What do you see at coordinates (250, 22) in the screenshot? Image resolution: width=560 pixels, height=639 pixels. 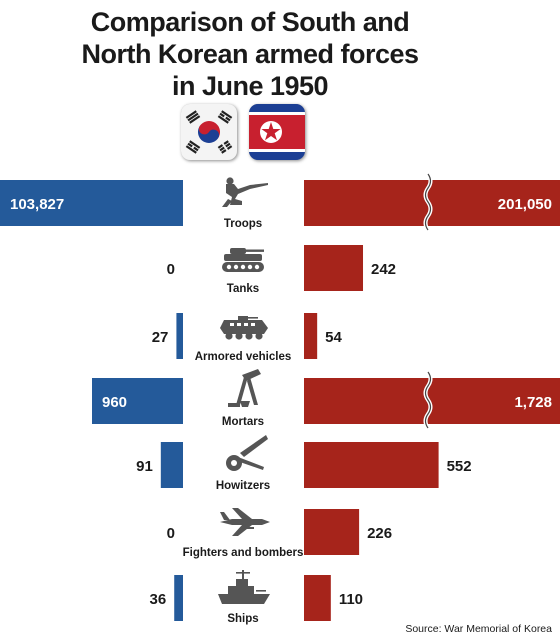 I see `title-line-1: Comparison of South and` at bounding box center [250, 22].